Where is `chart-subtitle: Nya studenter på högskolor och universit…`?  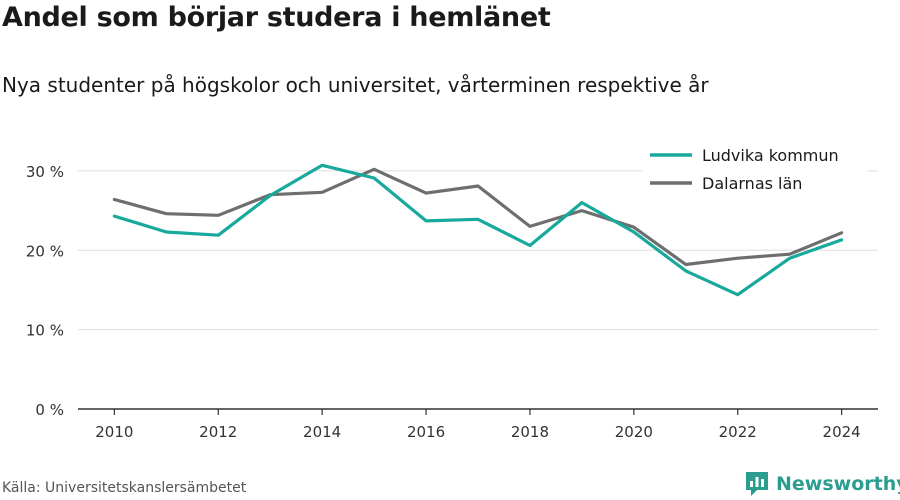
chart-subtitle: Nya studenter på högskolor och universit… is located at coordinates (355, 85).